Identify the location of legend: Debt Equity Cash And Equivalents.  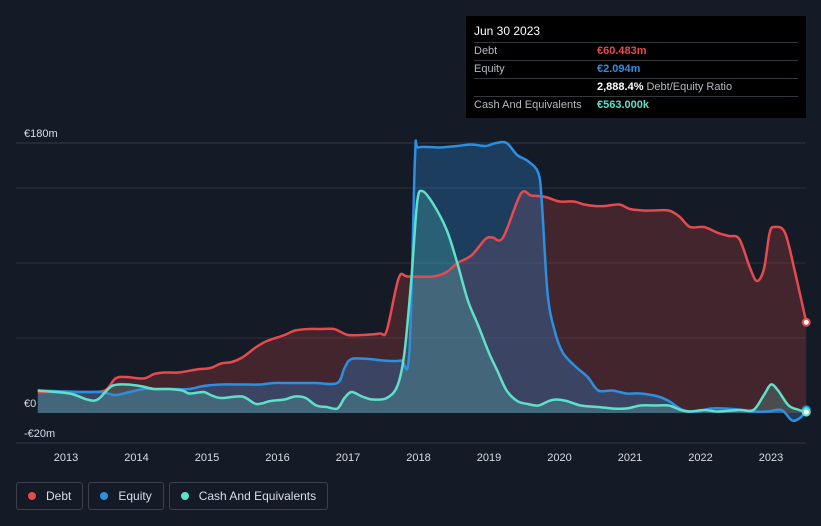
(174, 496).